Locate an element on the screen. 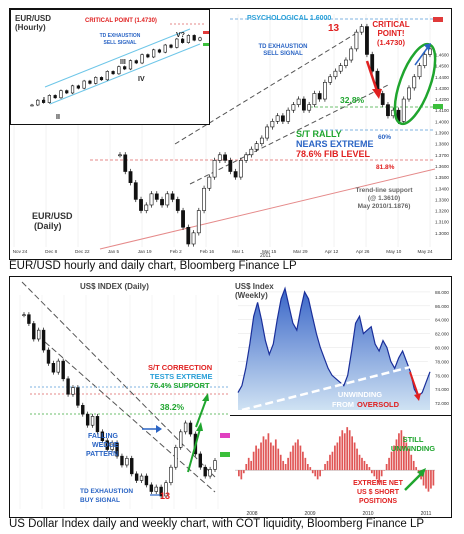 Image resolution: width=464 pixels, height=534 pixels. daily-x-tick-label: May 24 is located at coordinates (425, 251).